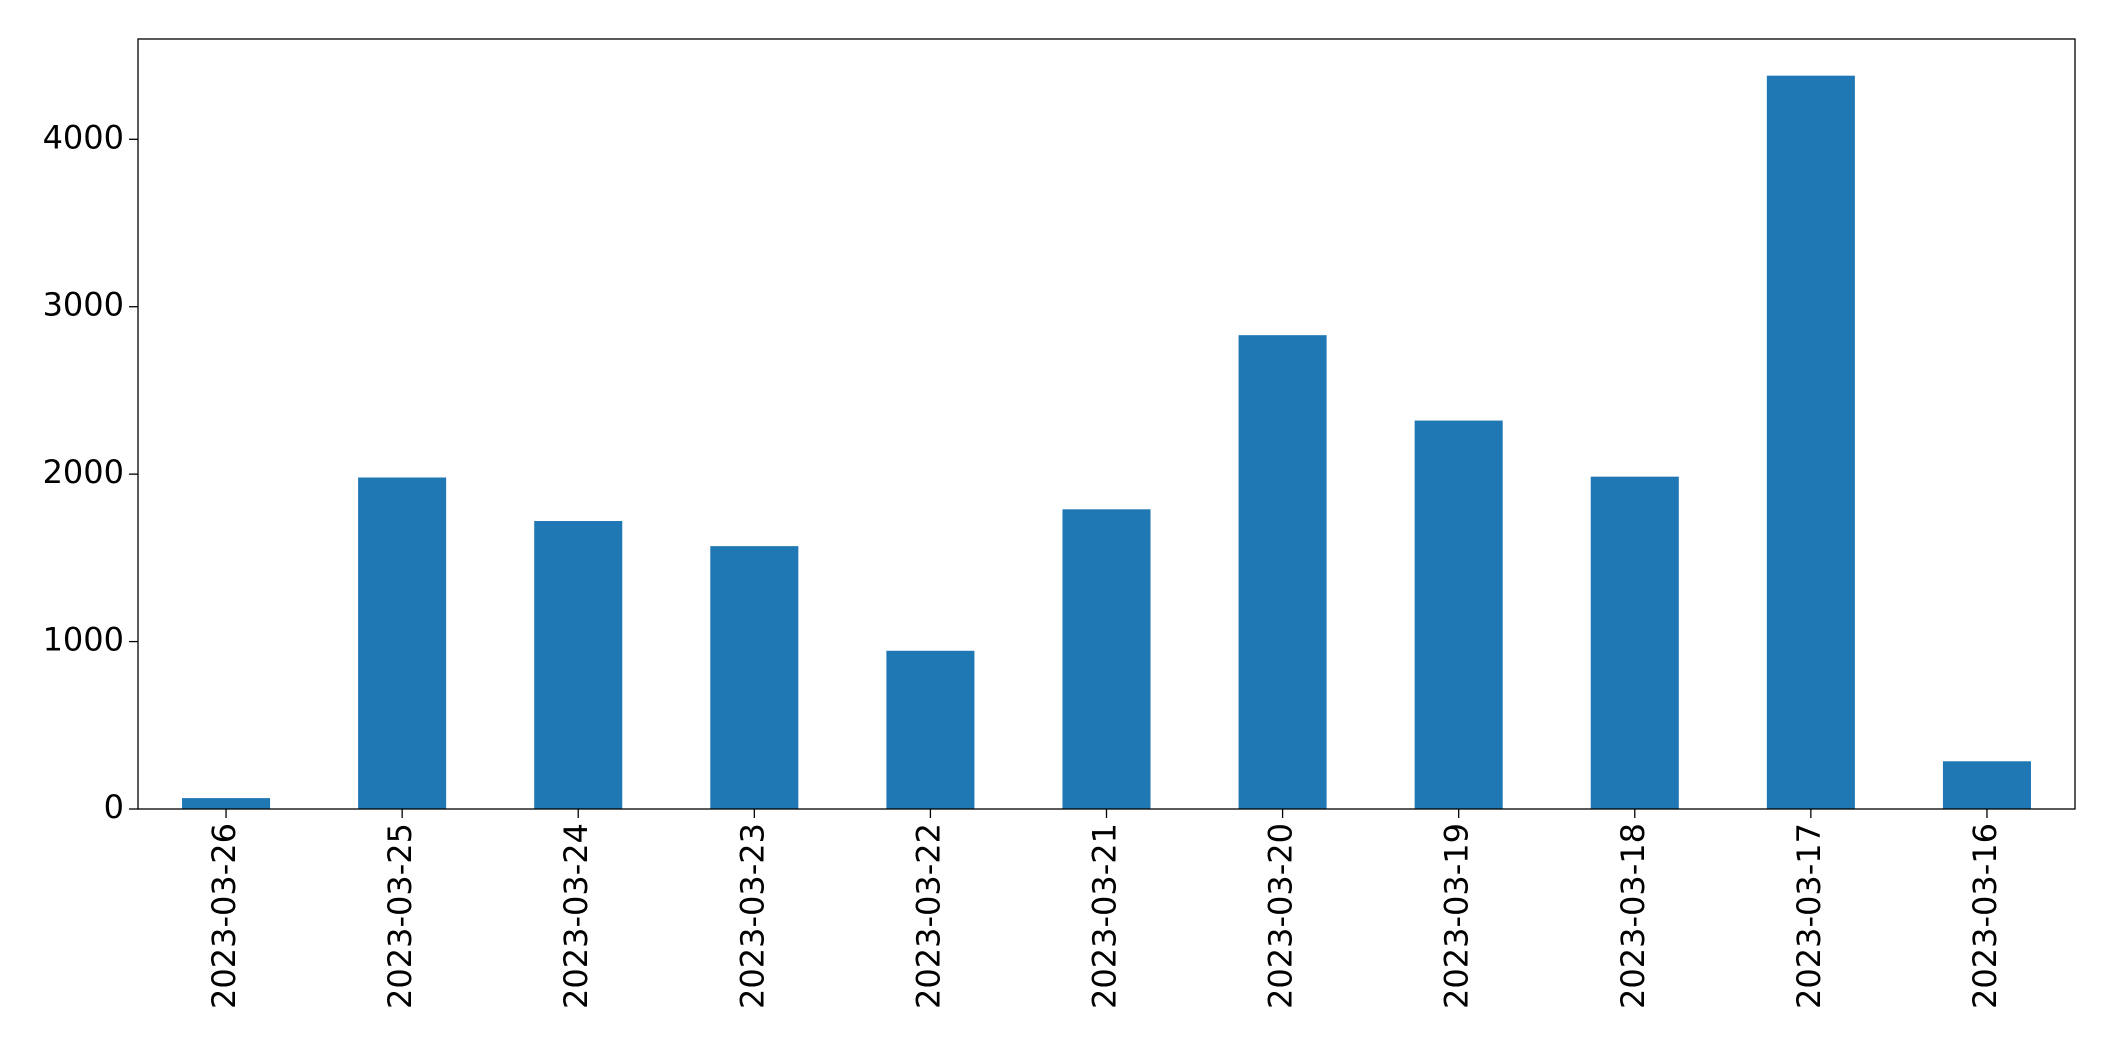  Describe the element at coordinates (1985, 916) in the screenshot. I see `x-tick-label: 2023-03-16` at that location.